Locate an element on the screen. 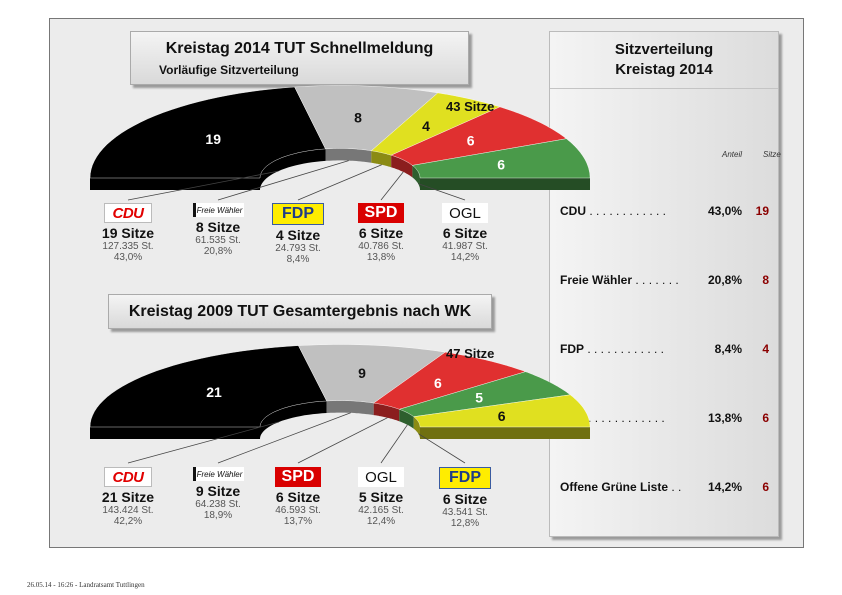 This screenshot has width=842, height=595. votes-label: 143.424 St. is located at coordinates (128, 510).